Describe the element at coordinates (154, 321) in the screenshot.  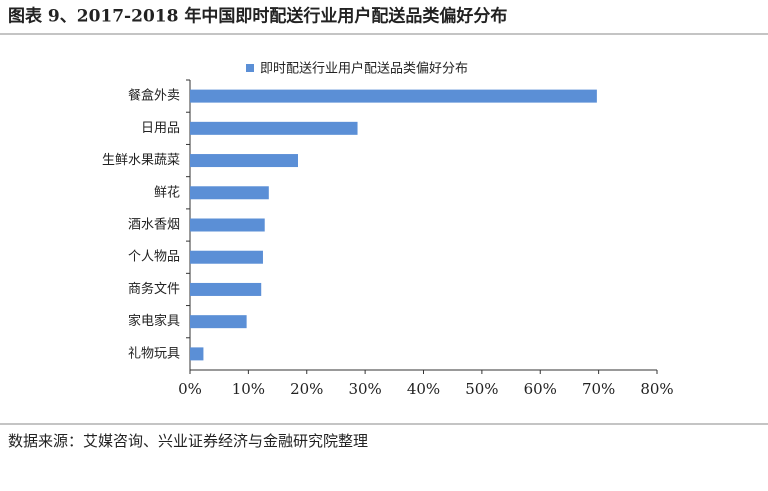
I see `y-tick-label: 家电家具` at that location.